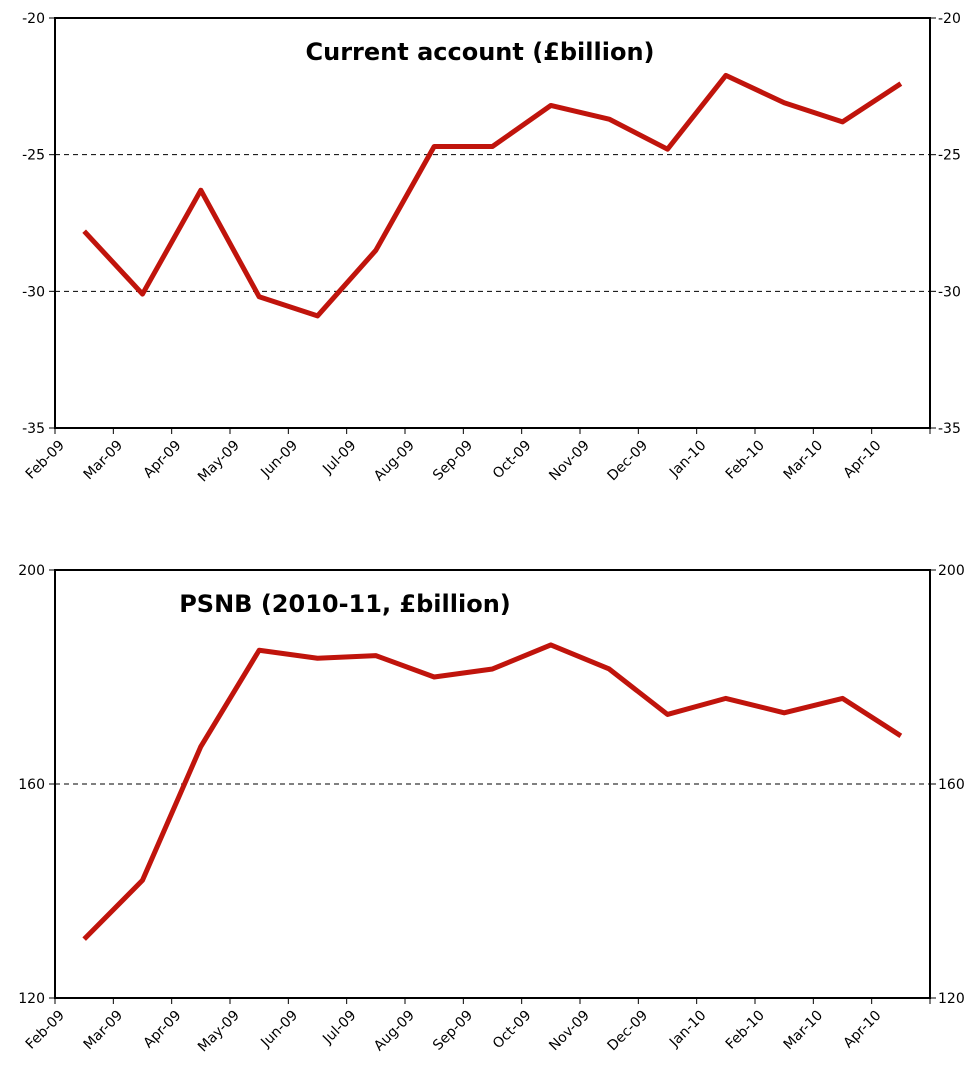 Image resolution: width=980 pixels, height=1086 pixels. What do you see at coordinates (951, 571) in the screenshot?
I see `y2-tick-label: 200` at bounding box center [951, 571].